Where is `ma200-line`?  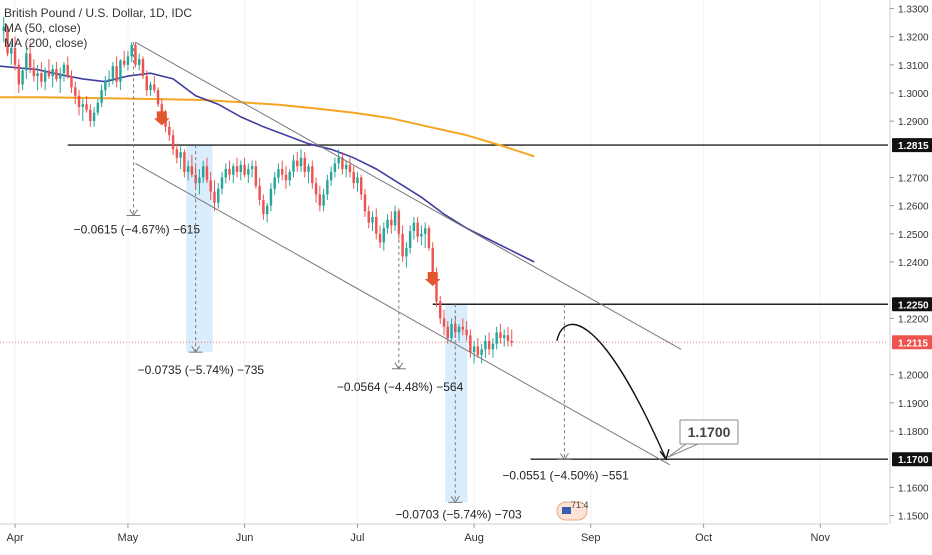 ma200-line is located at coordinates (267, 127).